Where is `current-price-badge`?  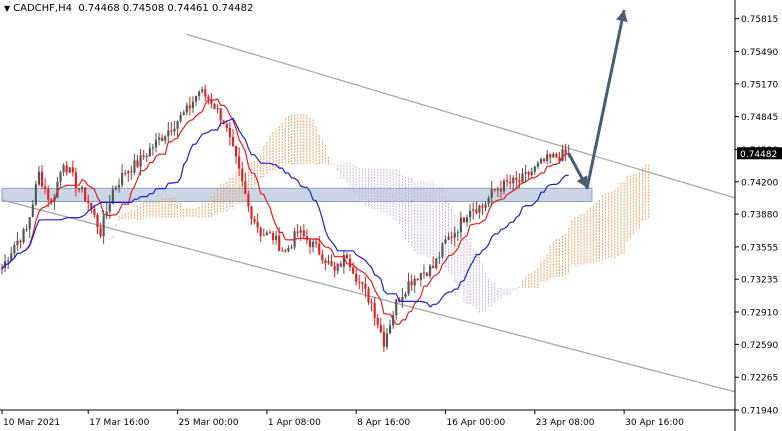
current-price-badge is located at coordinates (759, 153).